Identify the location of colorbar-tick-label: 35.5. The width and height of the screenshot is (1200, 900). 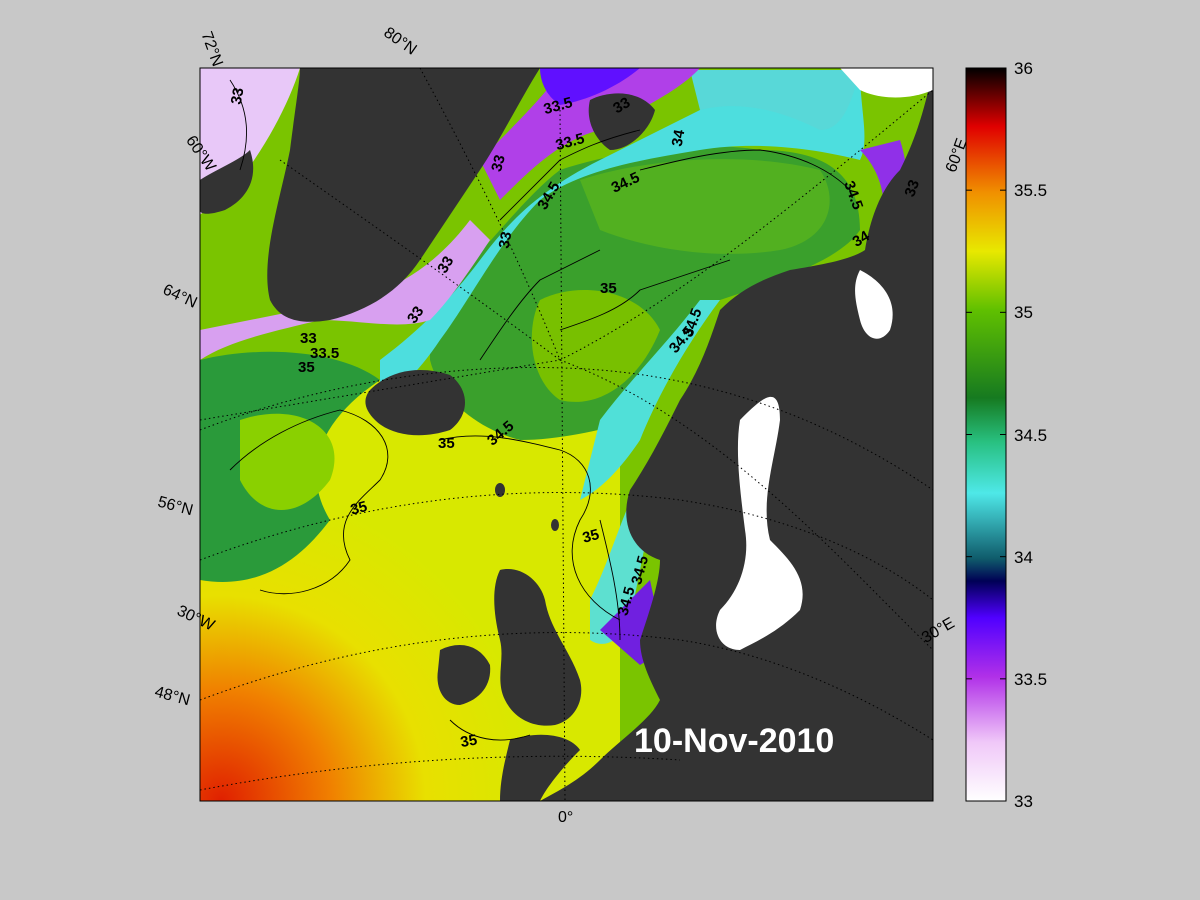
(1030, 190).